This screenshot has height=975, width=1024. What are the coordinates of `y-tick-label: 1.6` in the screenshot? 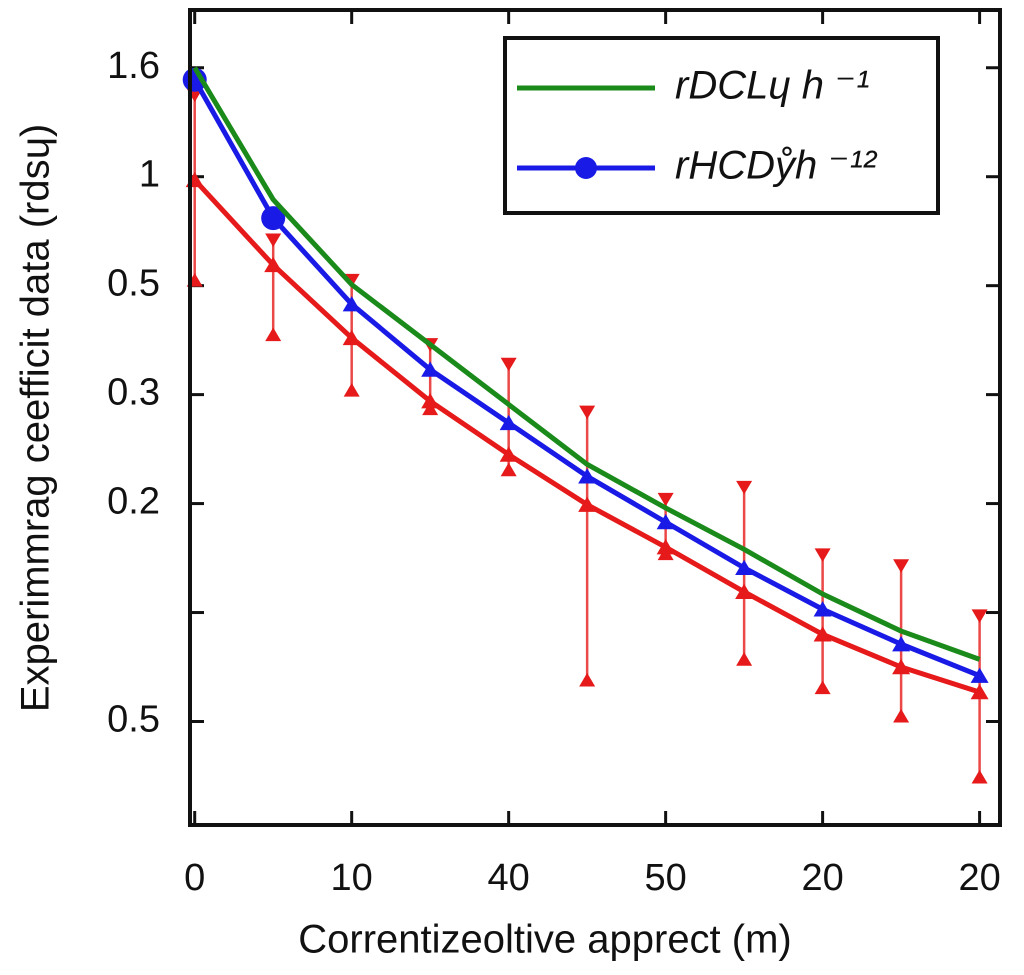 It's located at (133, 66).